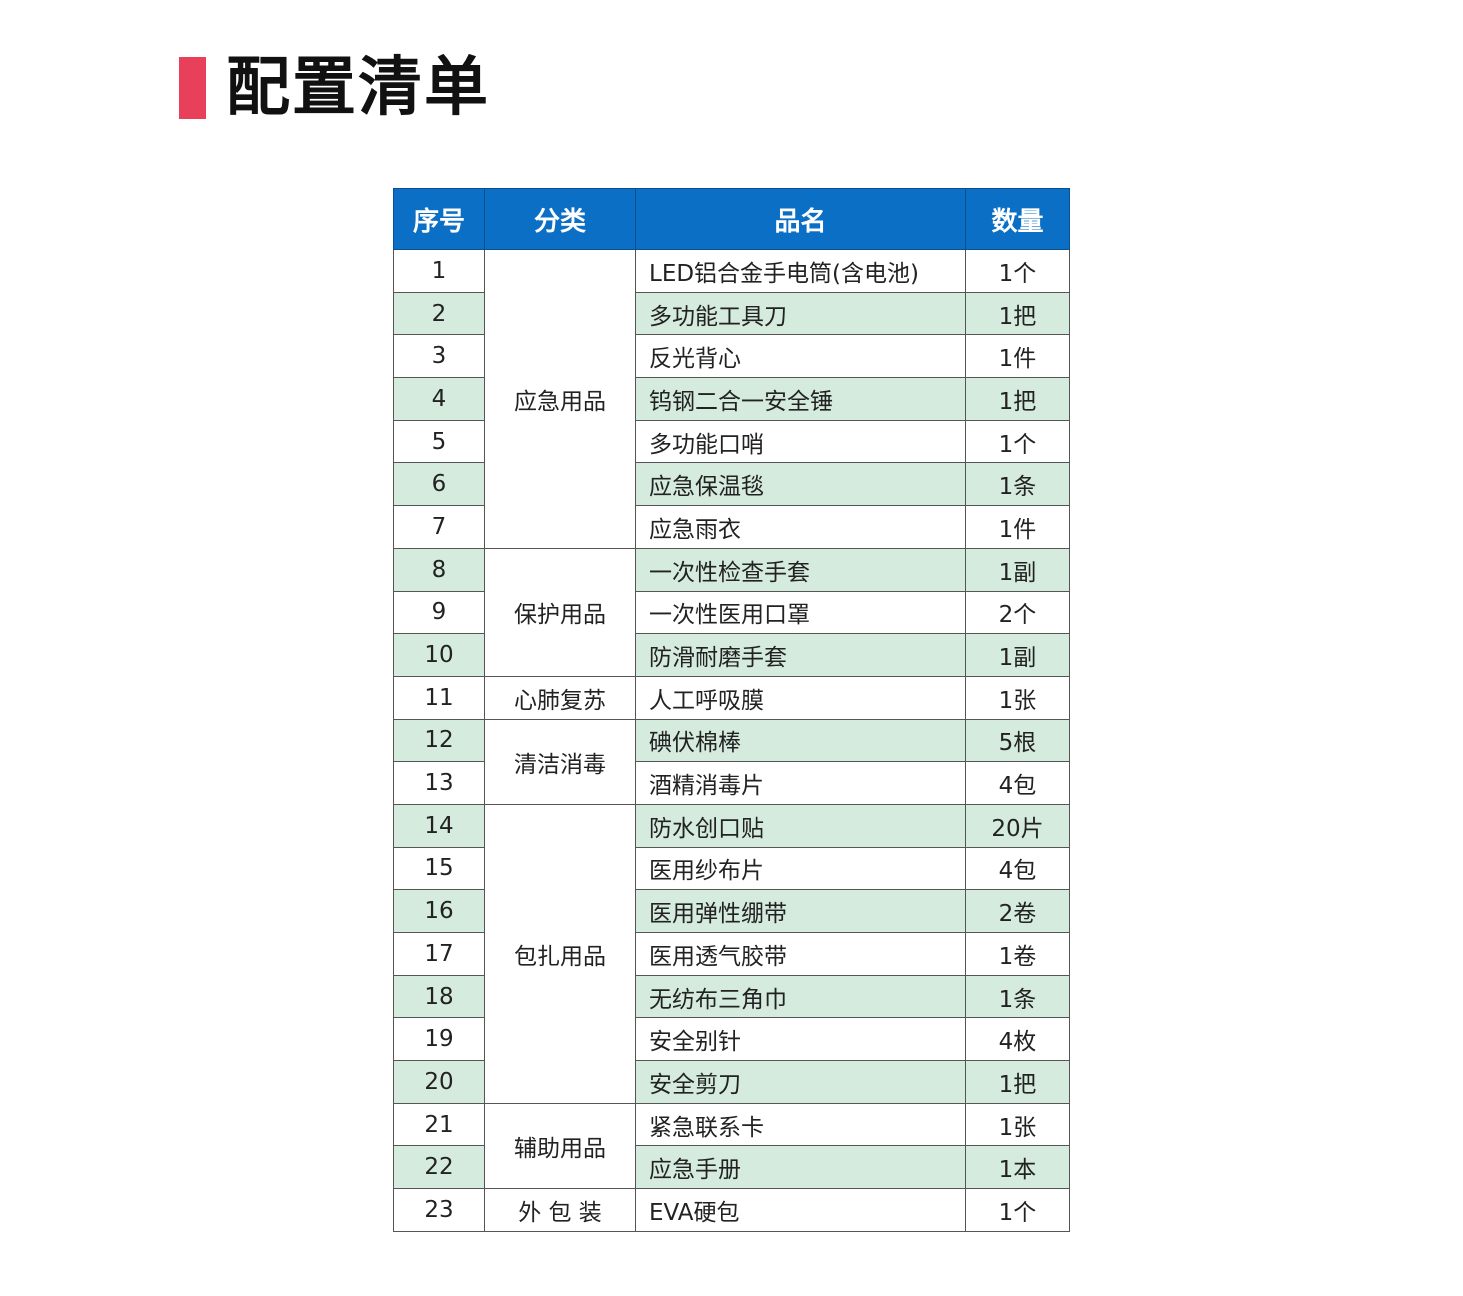 This screenshot has width=1463, height=1296. I want to click on item-name: 酒精消毒片, so click(800, 783).